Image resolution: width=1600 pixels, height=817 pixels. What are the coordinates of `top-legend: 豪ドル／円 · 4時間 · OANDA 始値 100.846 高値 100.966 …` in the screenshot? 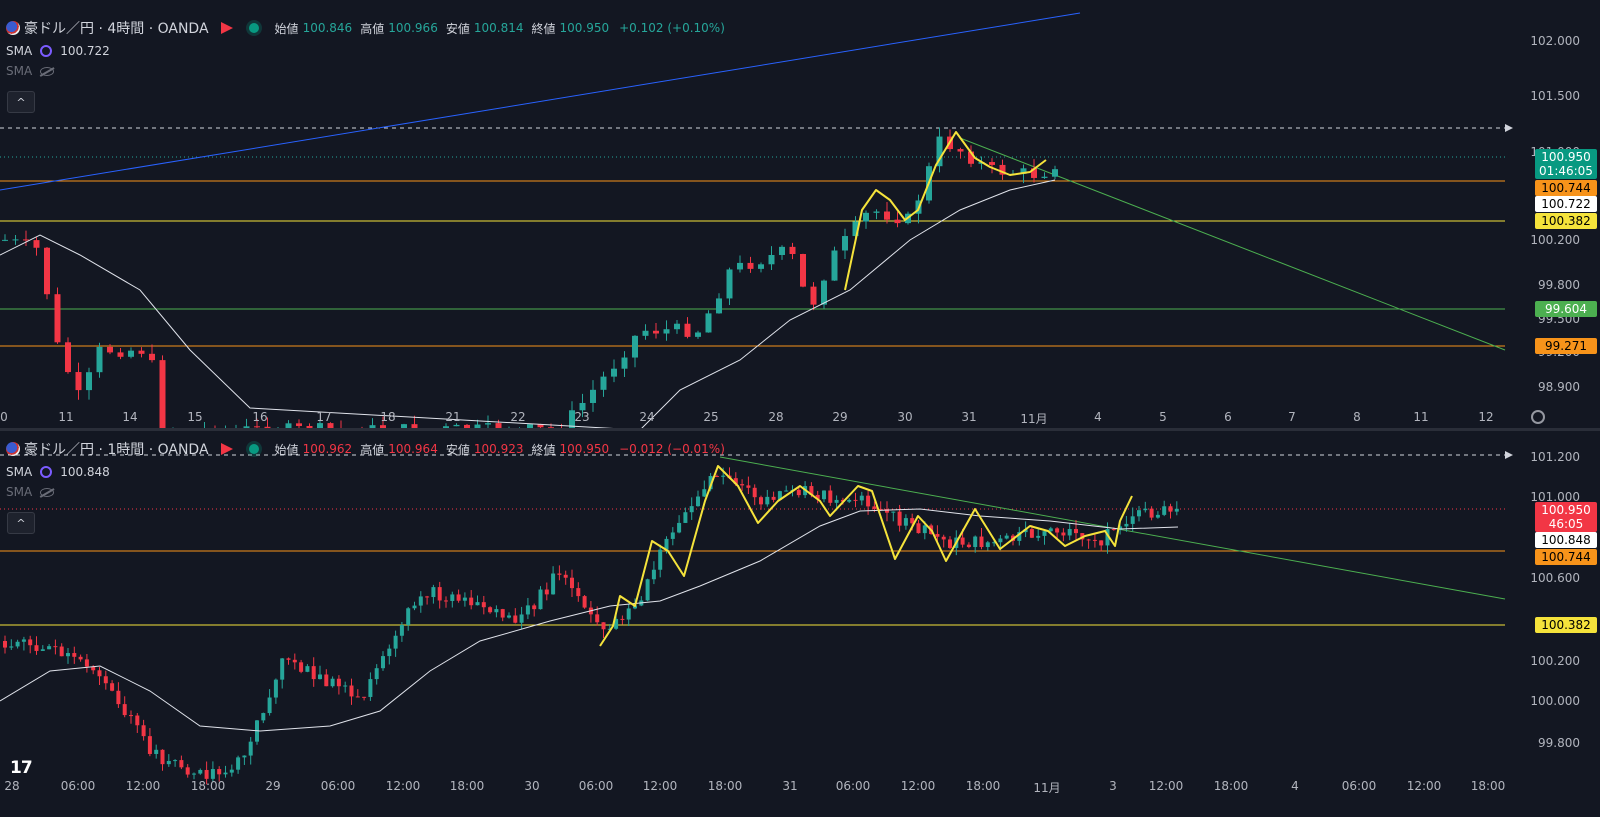 It's located at (365, 48).